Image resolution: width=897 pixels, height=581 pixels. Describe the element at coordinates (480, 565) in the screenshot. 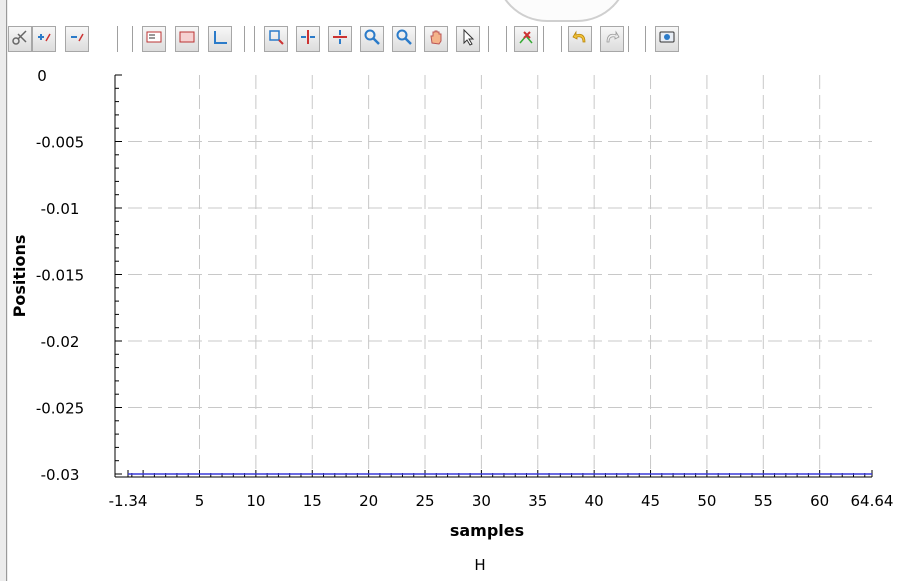

I see `footer-label: H` at that location.